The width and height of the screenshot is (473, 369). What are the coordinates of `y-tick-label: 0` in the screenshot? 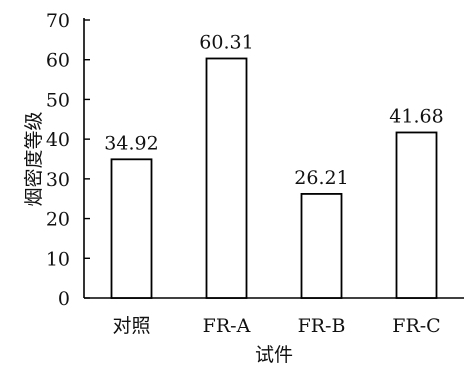 It's located at (64, 299).